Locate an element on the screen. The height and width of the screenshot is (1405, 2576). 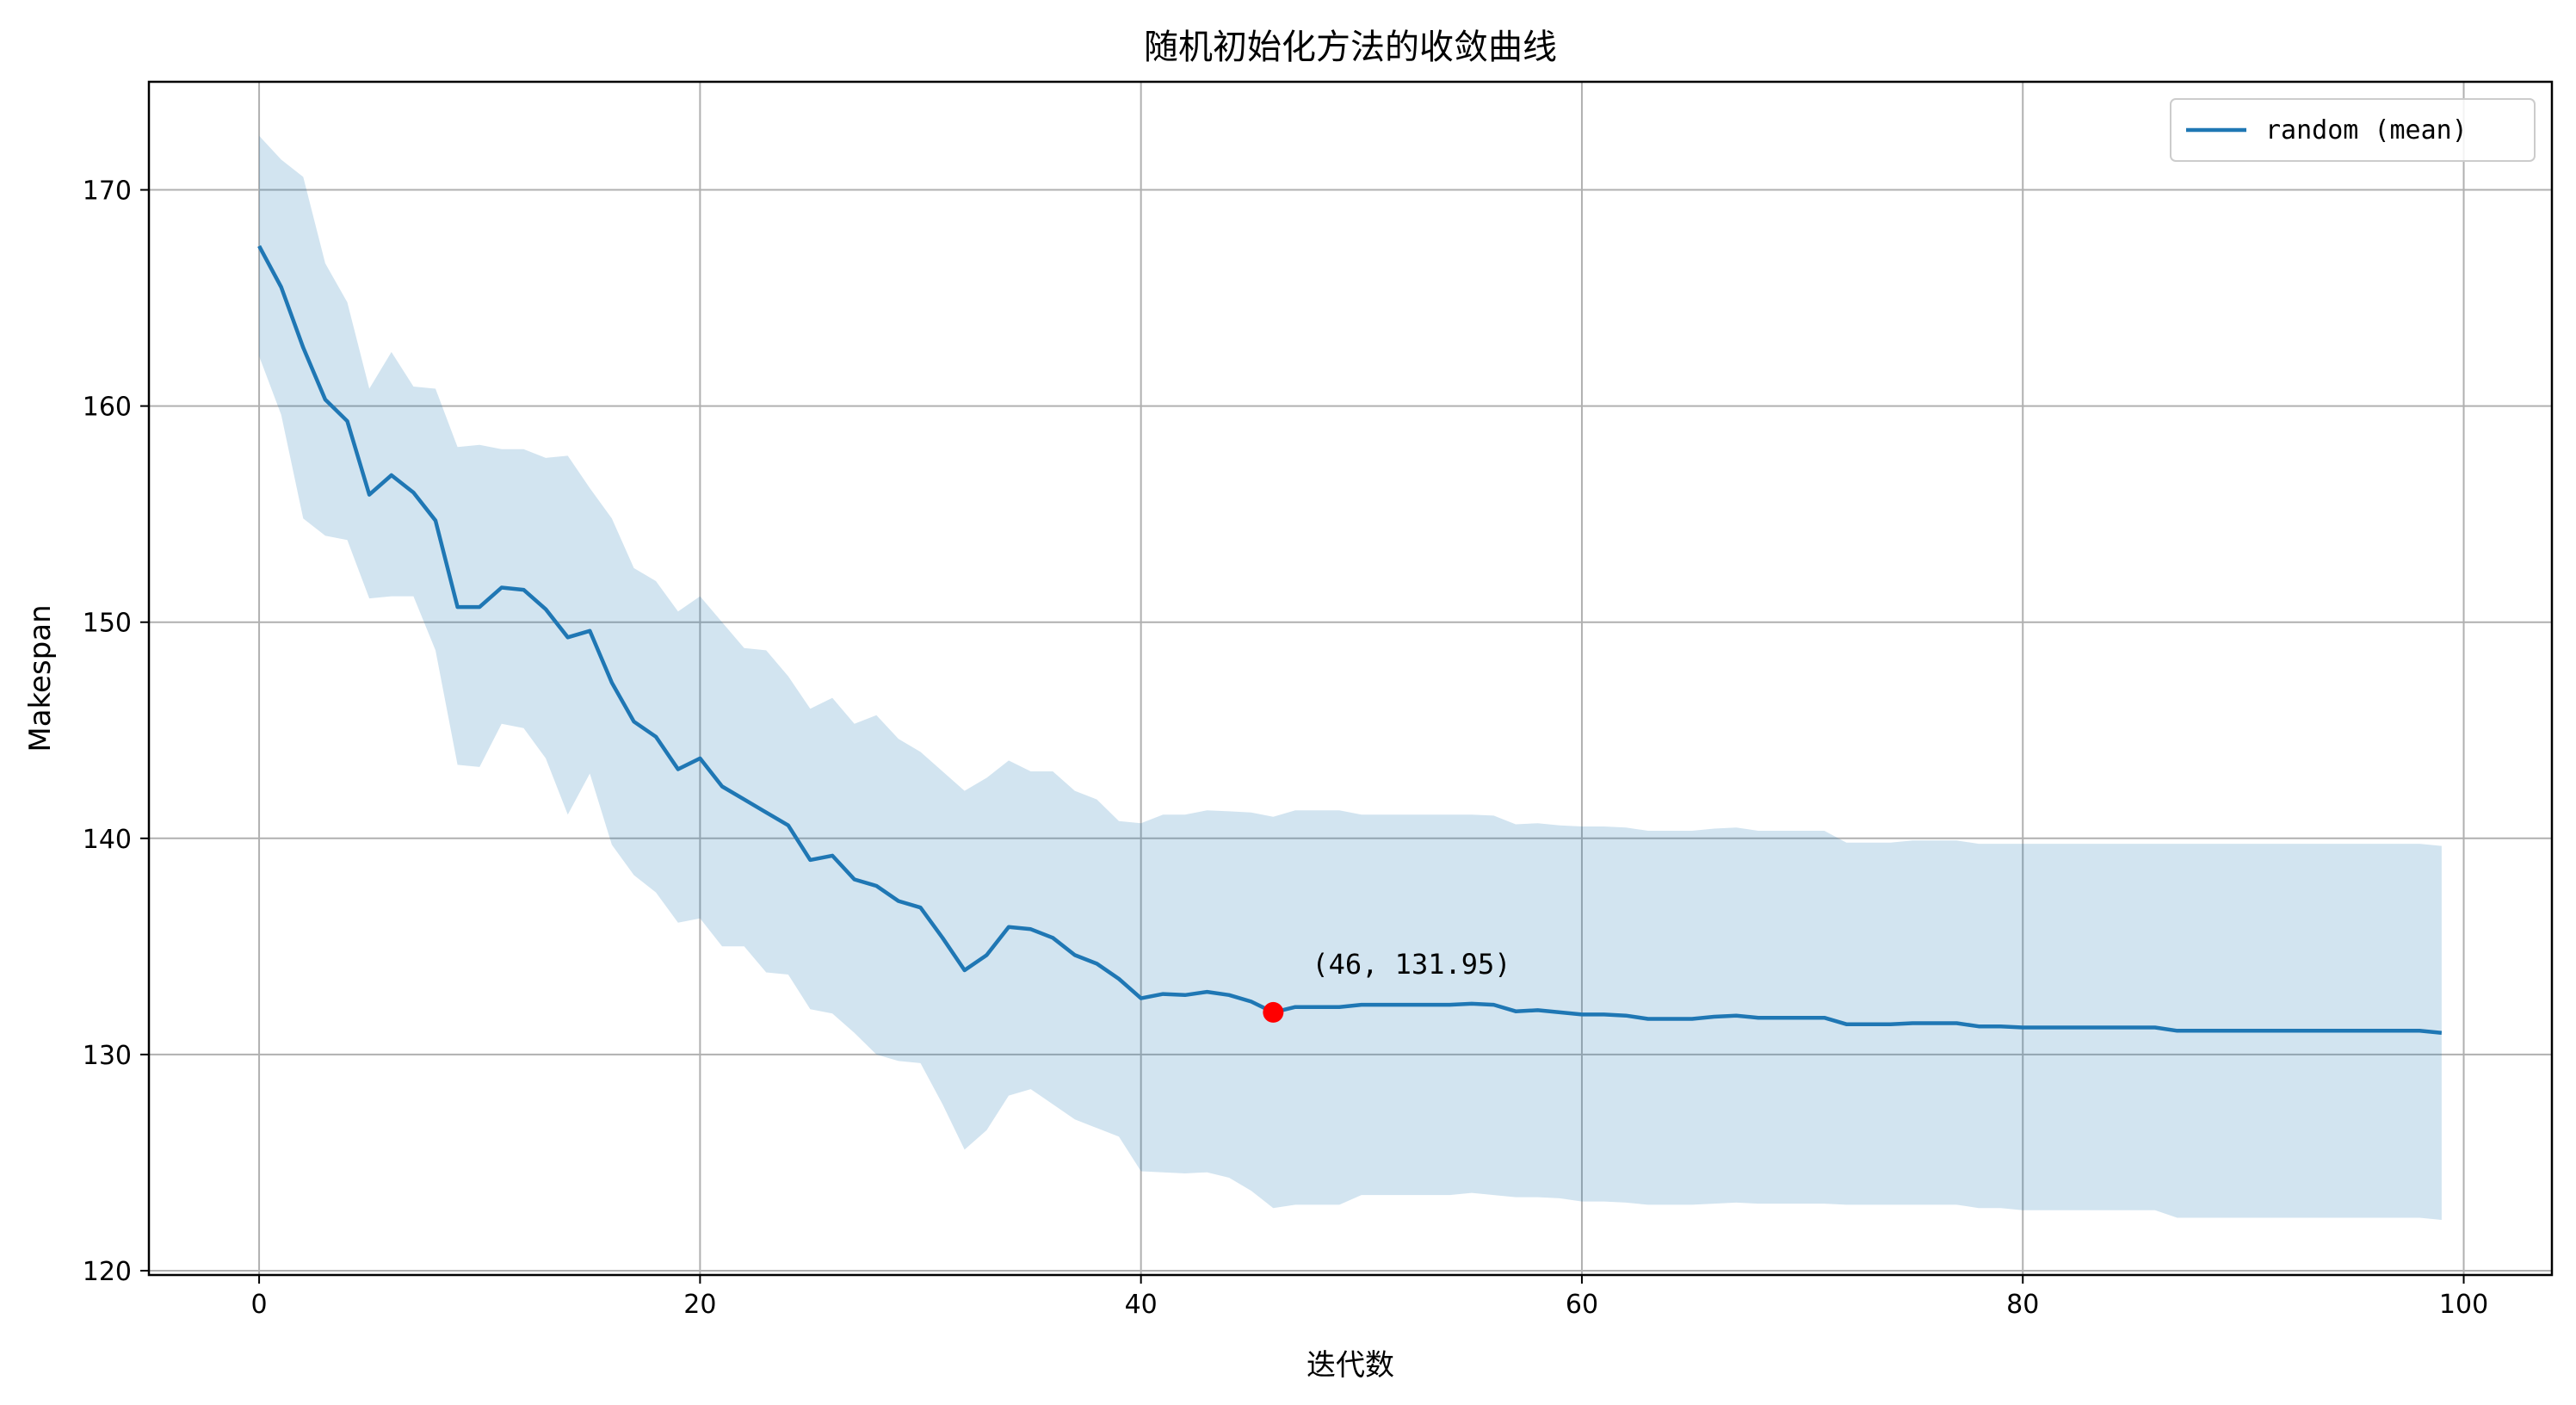
y-tick-label: 160 is located at coordinates (107, 408).